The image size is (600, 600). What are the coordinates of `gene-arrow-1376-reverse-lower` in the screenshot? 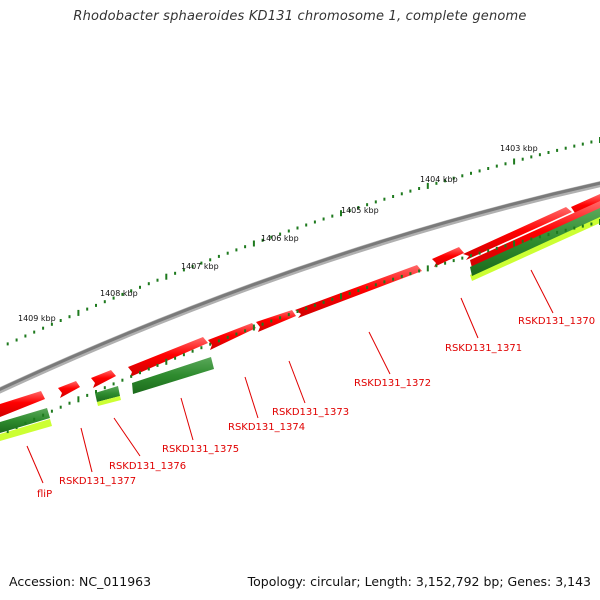 It's located at (109, 401).